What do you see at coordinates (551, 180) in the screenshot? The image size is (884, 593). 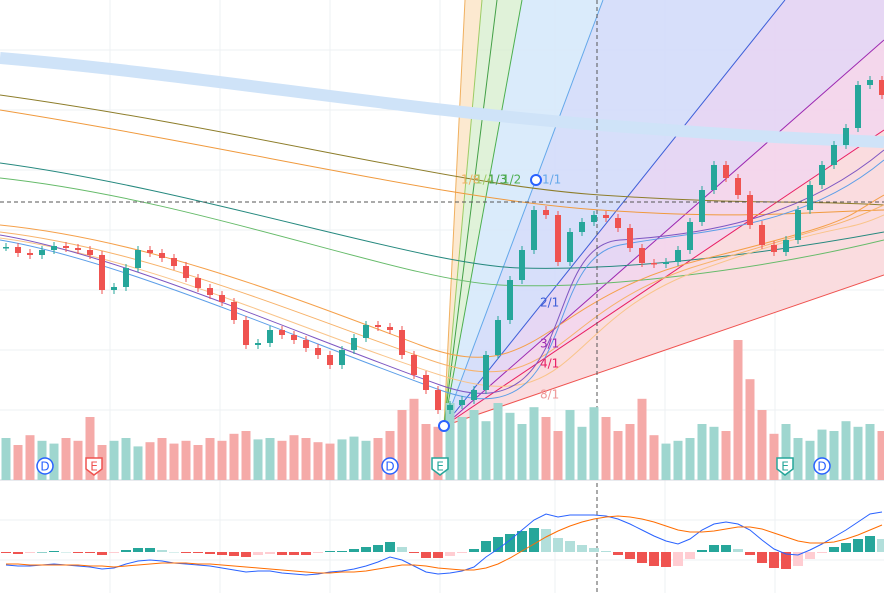 I see `fan-label: 1/1` at bounding box center [551, 180].